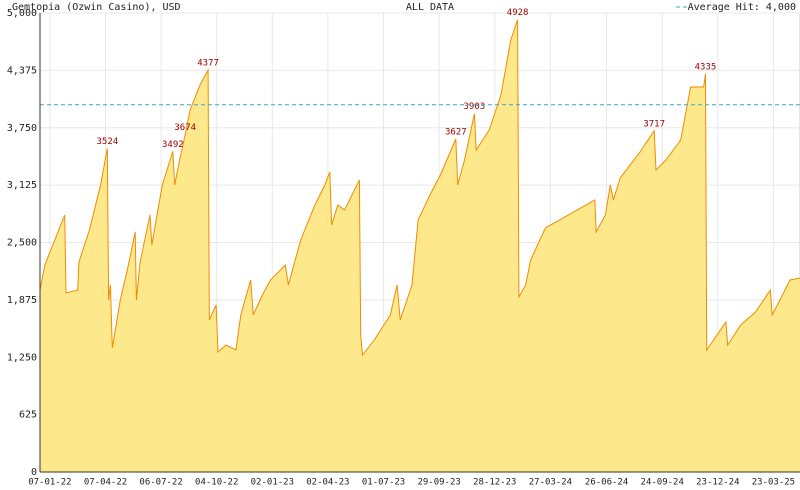 The height and width of the screenshot is (490, 800). Describe the element at coordinates (654, 124) in the screenshot. I see `peak-label: 3717` at that location.